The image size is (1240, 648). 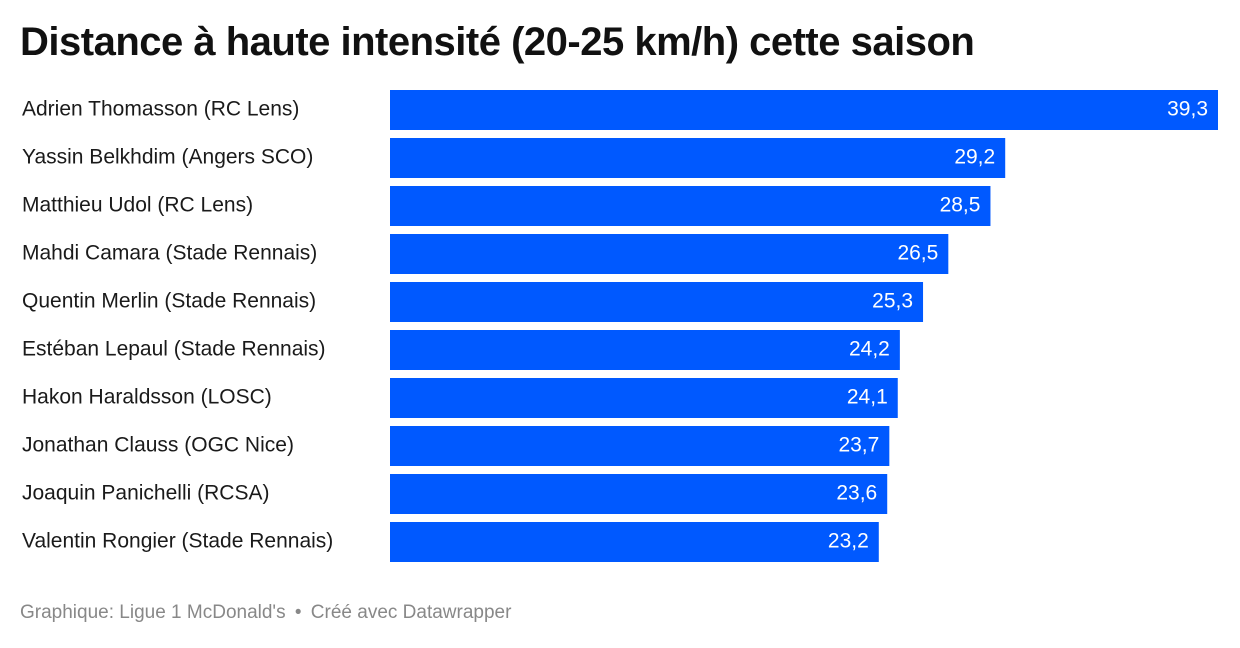 What do you see at coordinates (892, 301) in the screenshot?
I see `value-label: 25,3` at bounding box center [892, 301].